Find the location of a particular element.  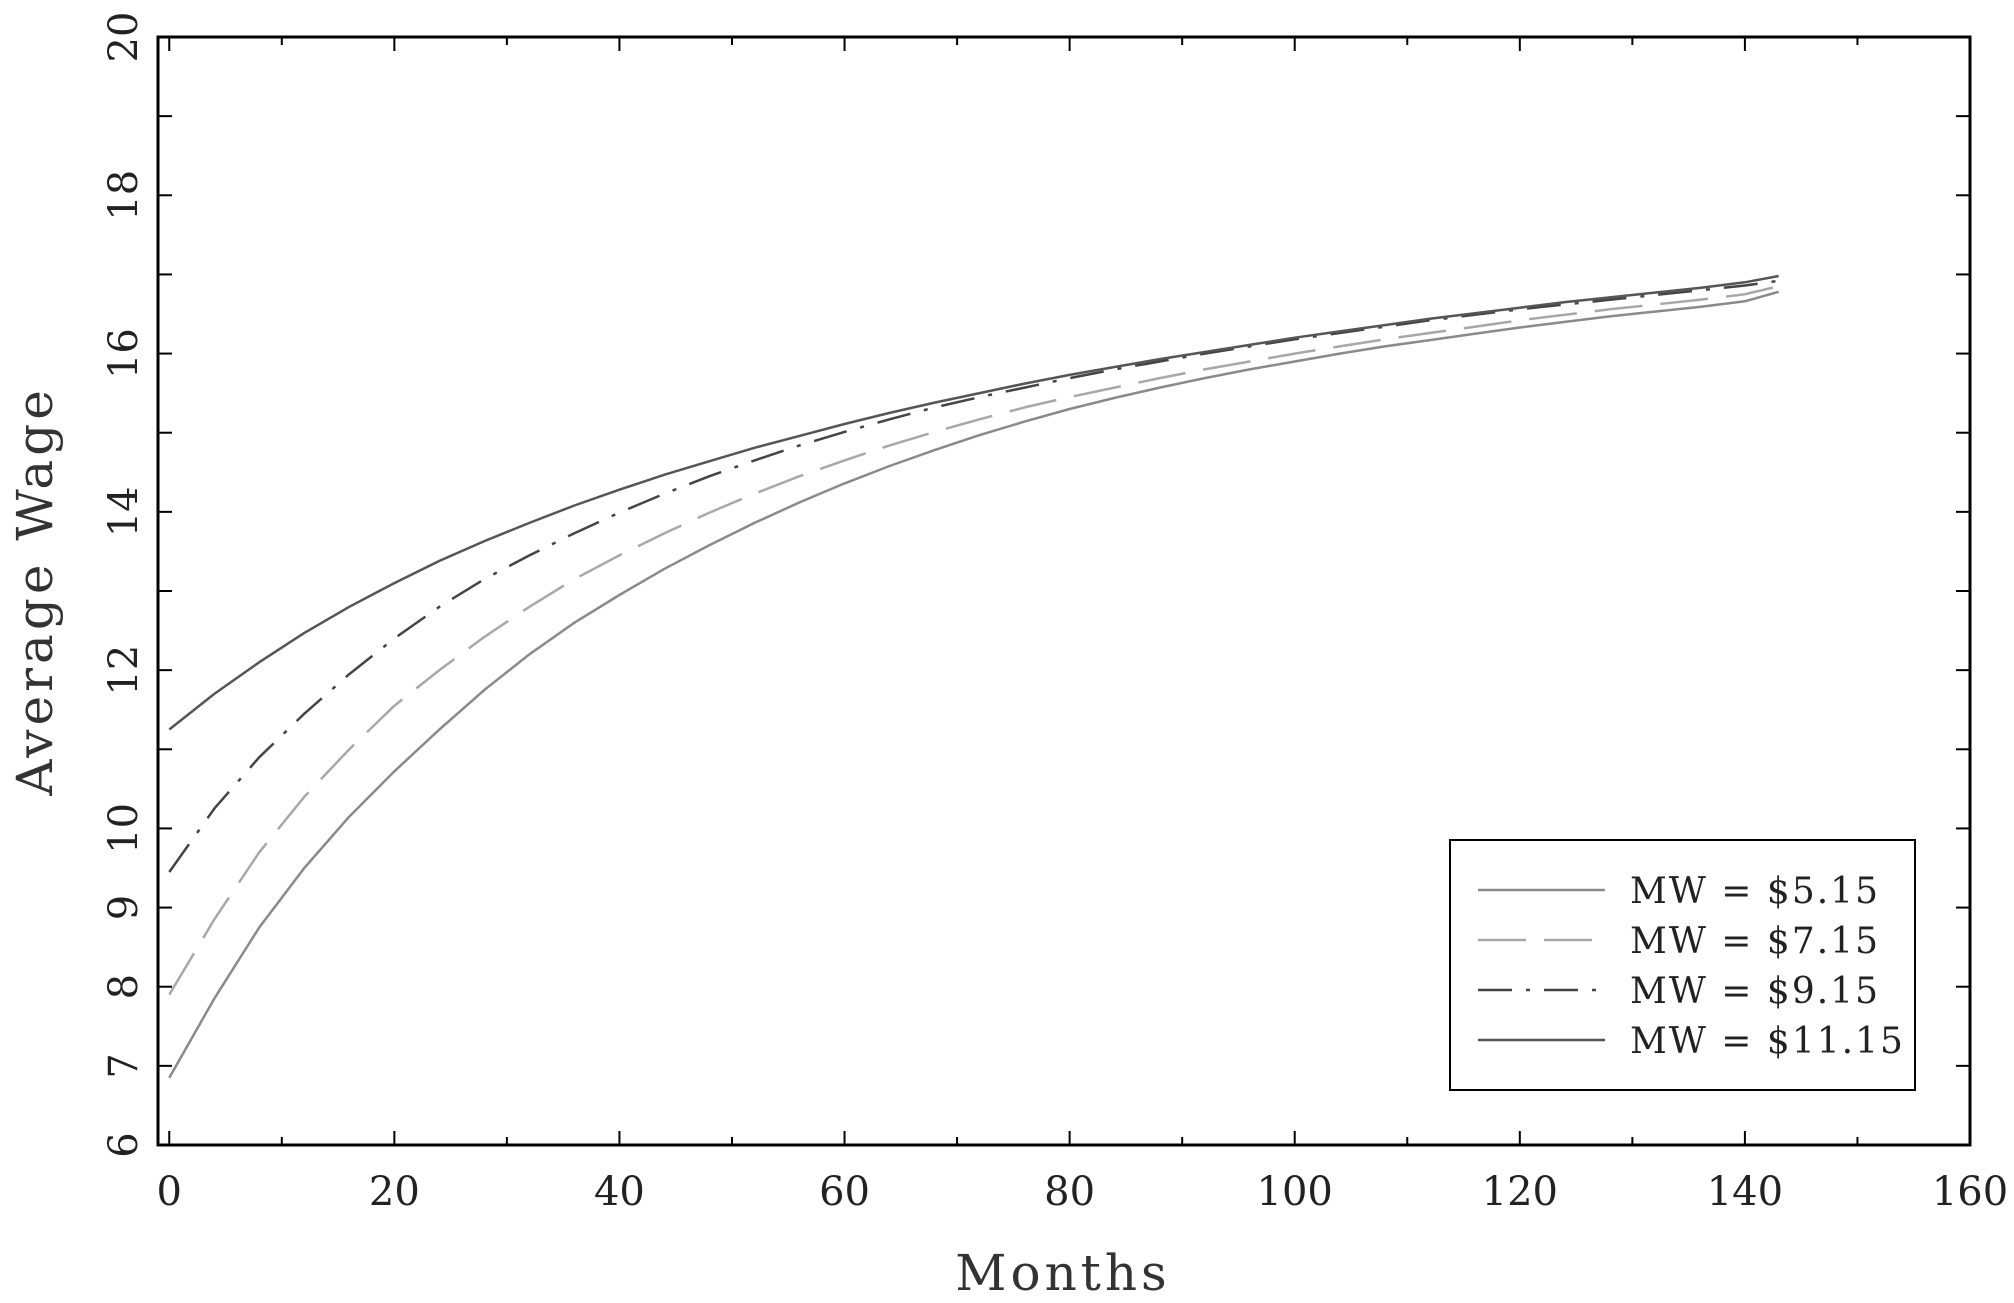

x-tick-label: 140 is located at coordinates (1745, 1192).